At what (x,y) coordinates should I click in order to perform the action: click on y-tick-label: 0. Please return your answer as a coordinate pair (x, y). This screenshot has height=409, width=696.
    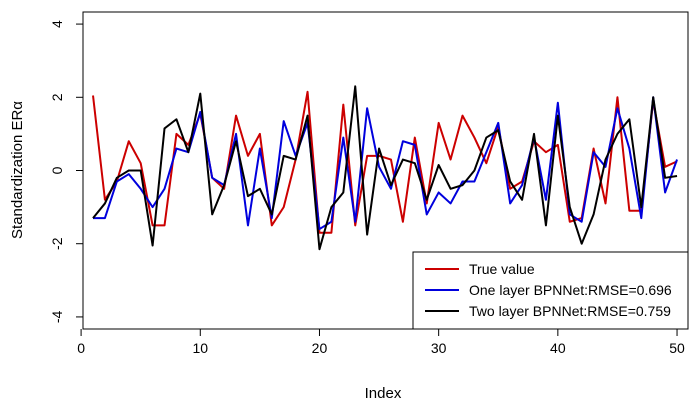
    Looking at the image, I should click on (57, 170).